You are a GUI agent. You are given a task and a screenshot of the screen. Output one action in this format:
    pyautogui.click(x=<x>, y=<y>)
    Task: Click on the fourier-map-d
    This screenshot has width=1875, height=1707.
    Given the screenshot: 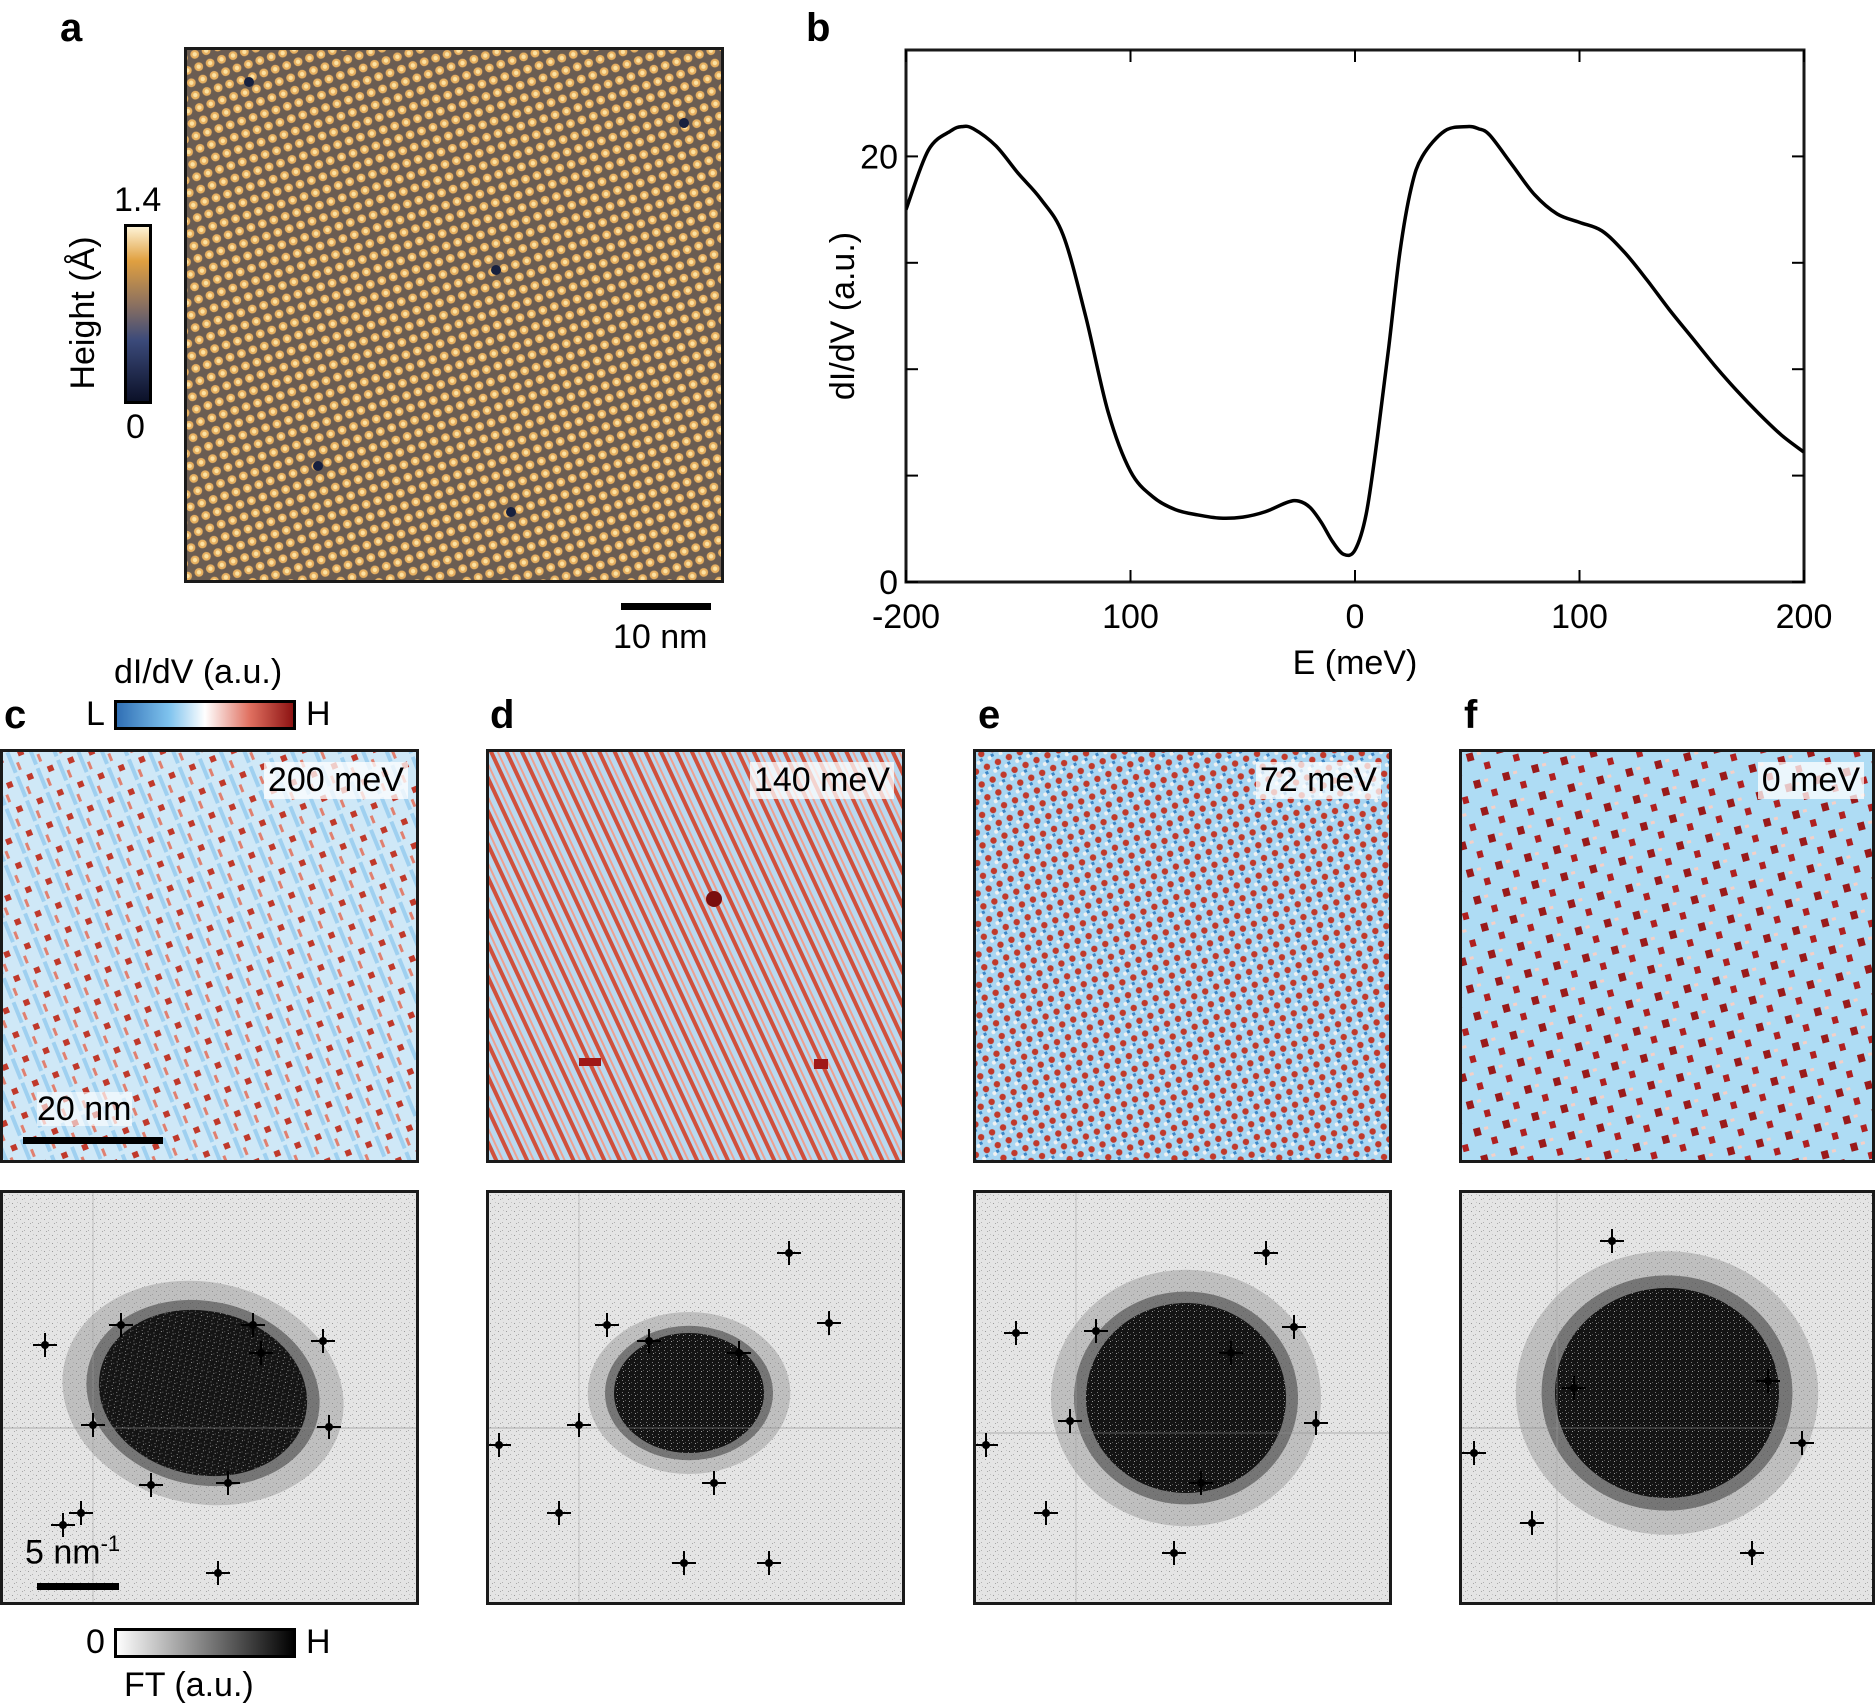 What is the action you would take?
    pyautogui.click(x=695, y=1397)
    